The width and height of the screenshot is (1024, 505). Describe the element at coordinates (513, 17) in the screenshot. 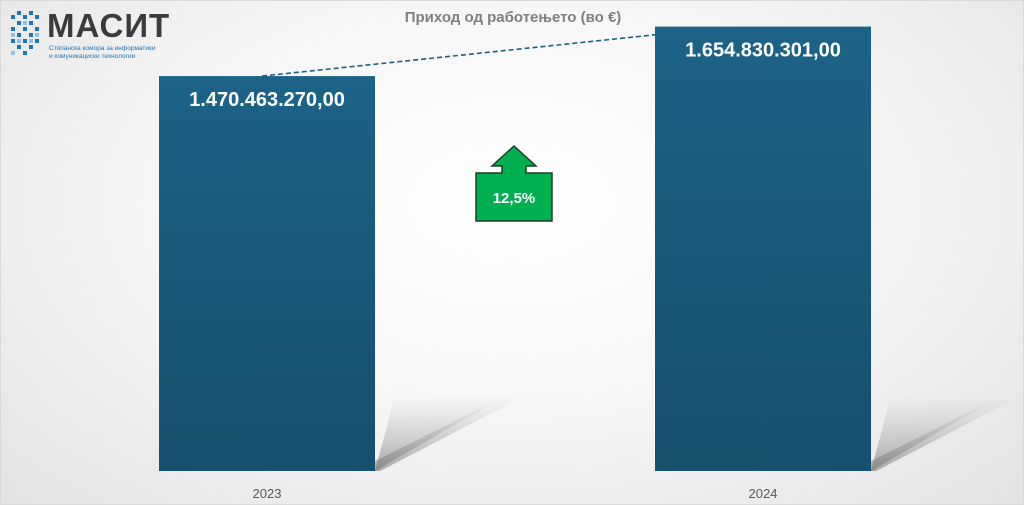

I see `chart-title: Приход од работењето (во €)` at that location.